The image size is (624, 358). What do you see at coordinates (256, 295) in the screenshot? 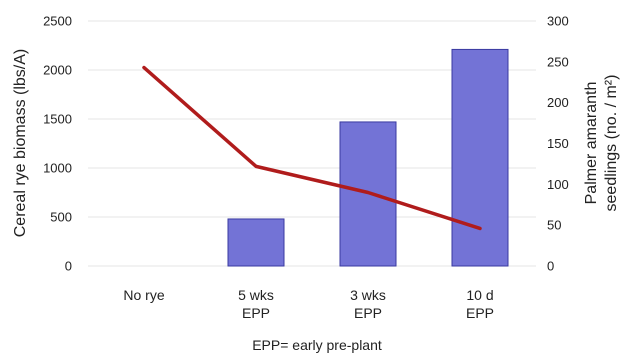
I see `category-label: 5 wks` at bounding box center [256, 295].